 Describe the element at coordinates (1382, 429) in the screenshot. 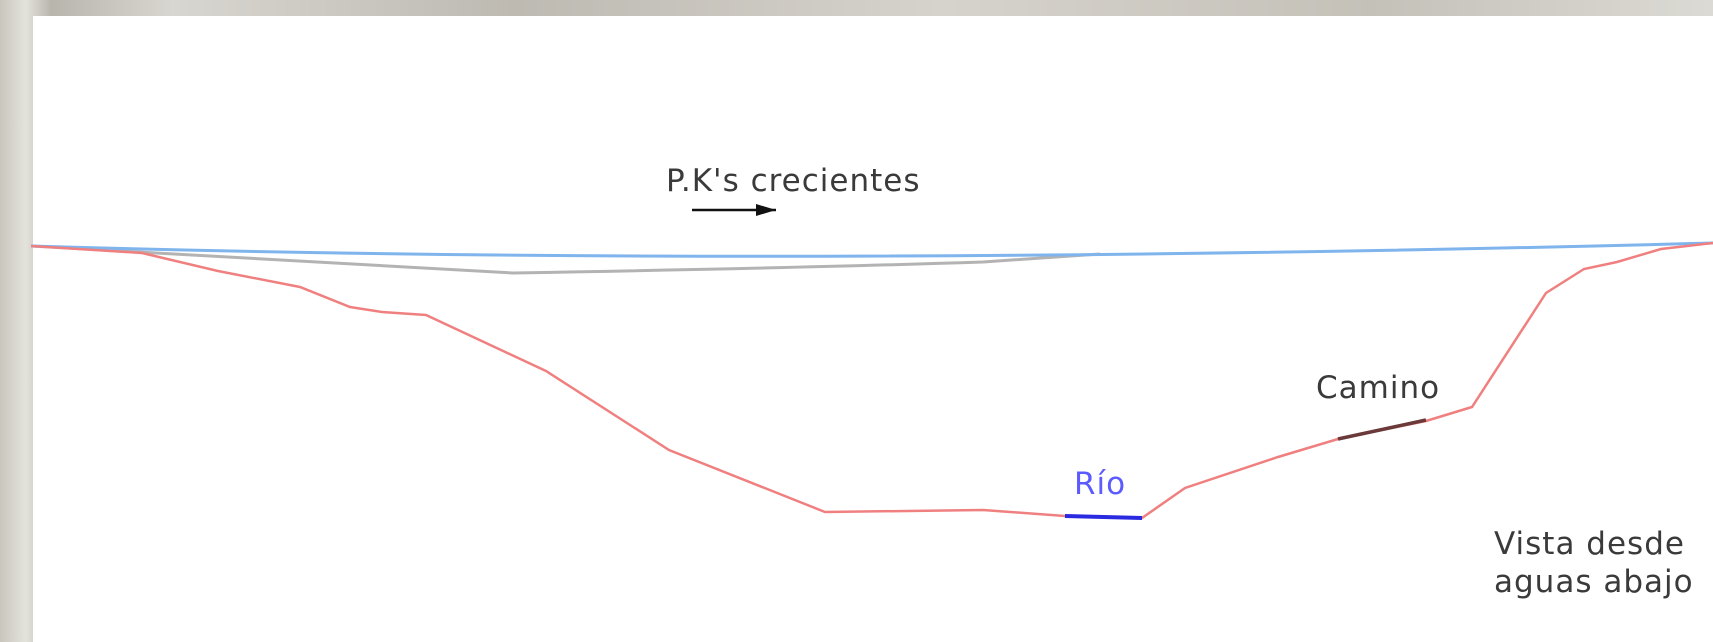

I see `road-line` at that location.